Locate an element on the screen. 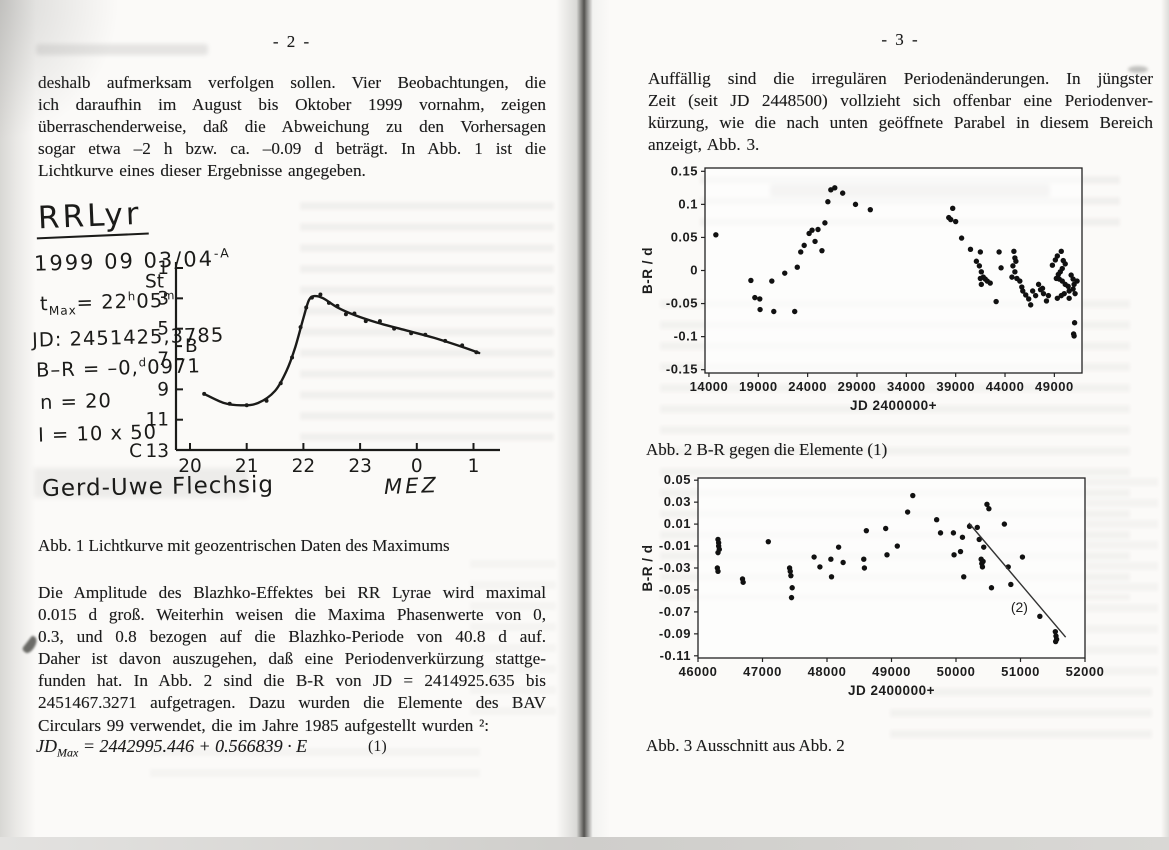 This screenshot has height=850, width=1169. formula-segment: Max is located at coordinates (68, 752).